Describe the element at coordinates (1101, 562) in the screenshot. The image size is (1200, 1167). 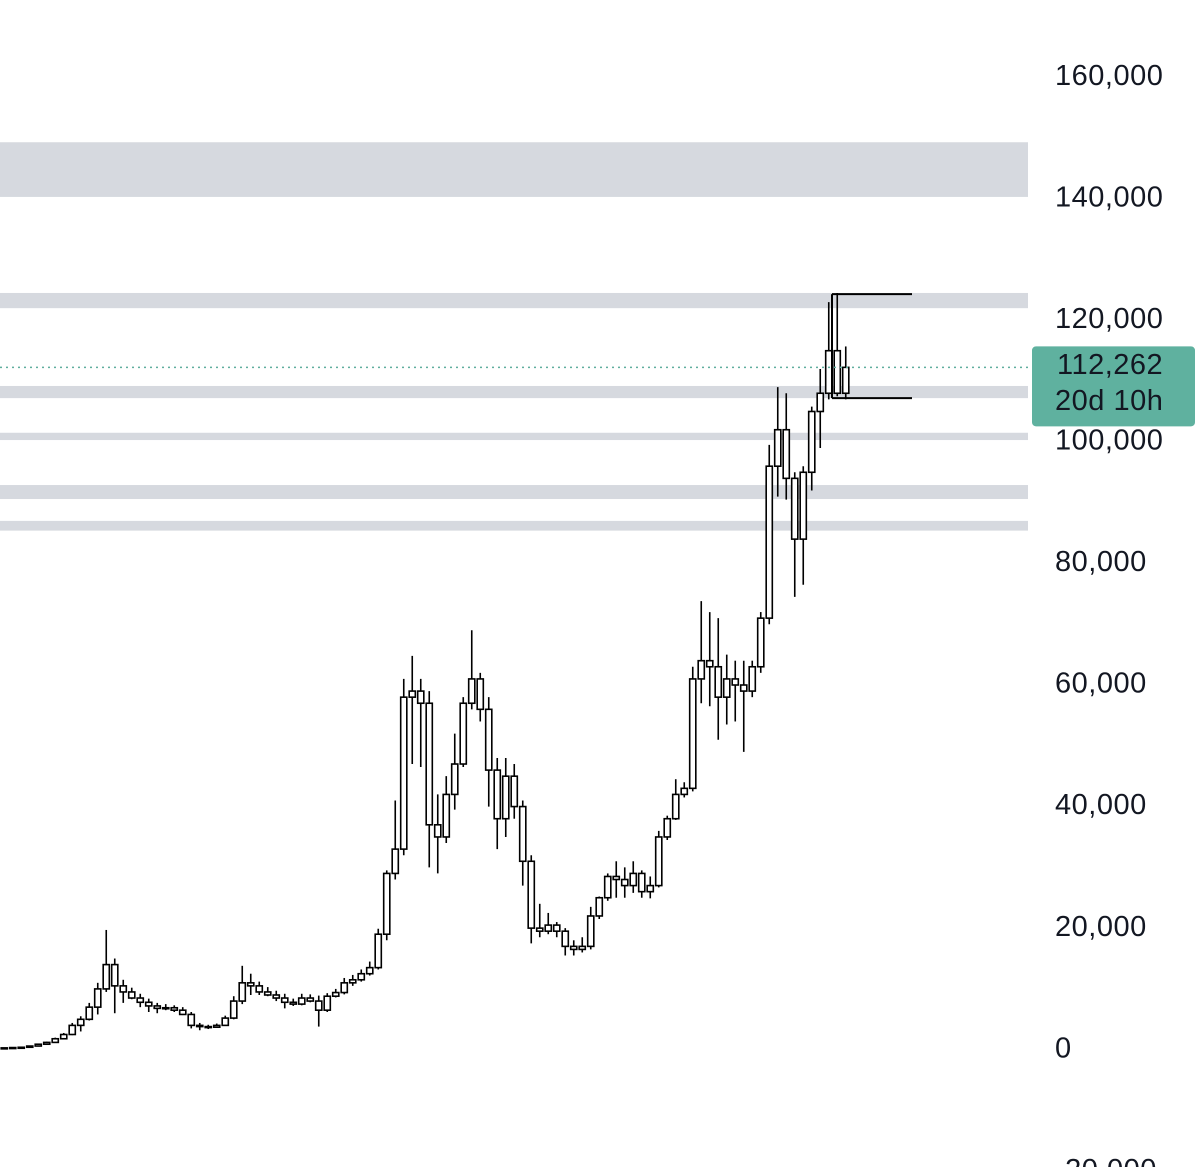
I see `y-tick-label: 80,000` at that location.